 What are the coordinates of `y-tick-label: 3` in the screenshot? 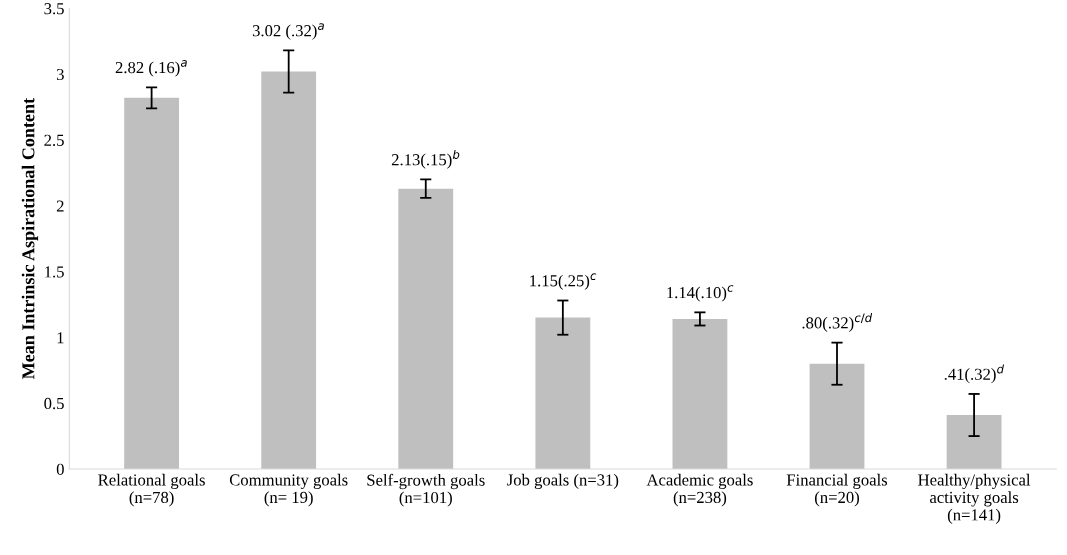 It's located at (60, 74).